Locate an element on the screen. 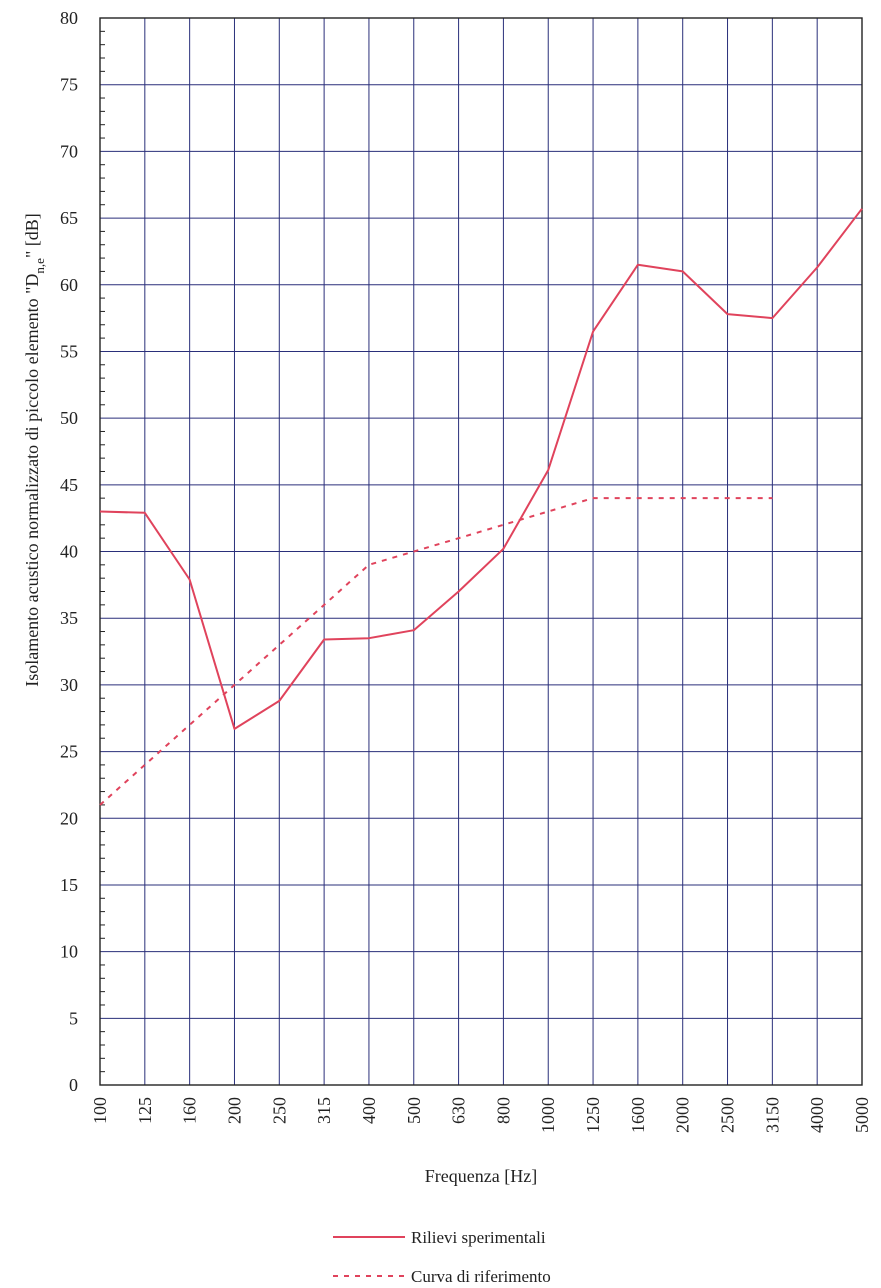  x-tick-label: 2000 is located at coordinates (683, 1115).